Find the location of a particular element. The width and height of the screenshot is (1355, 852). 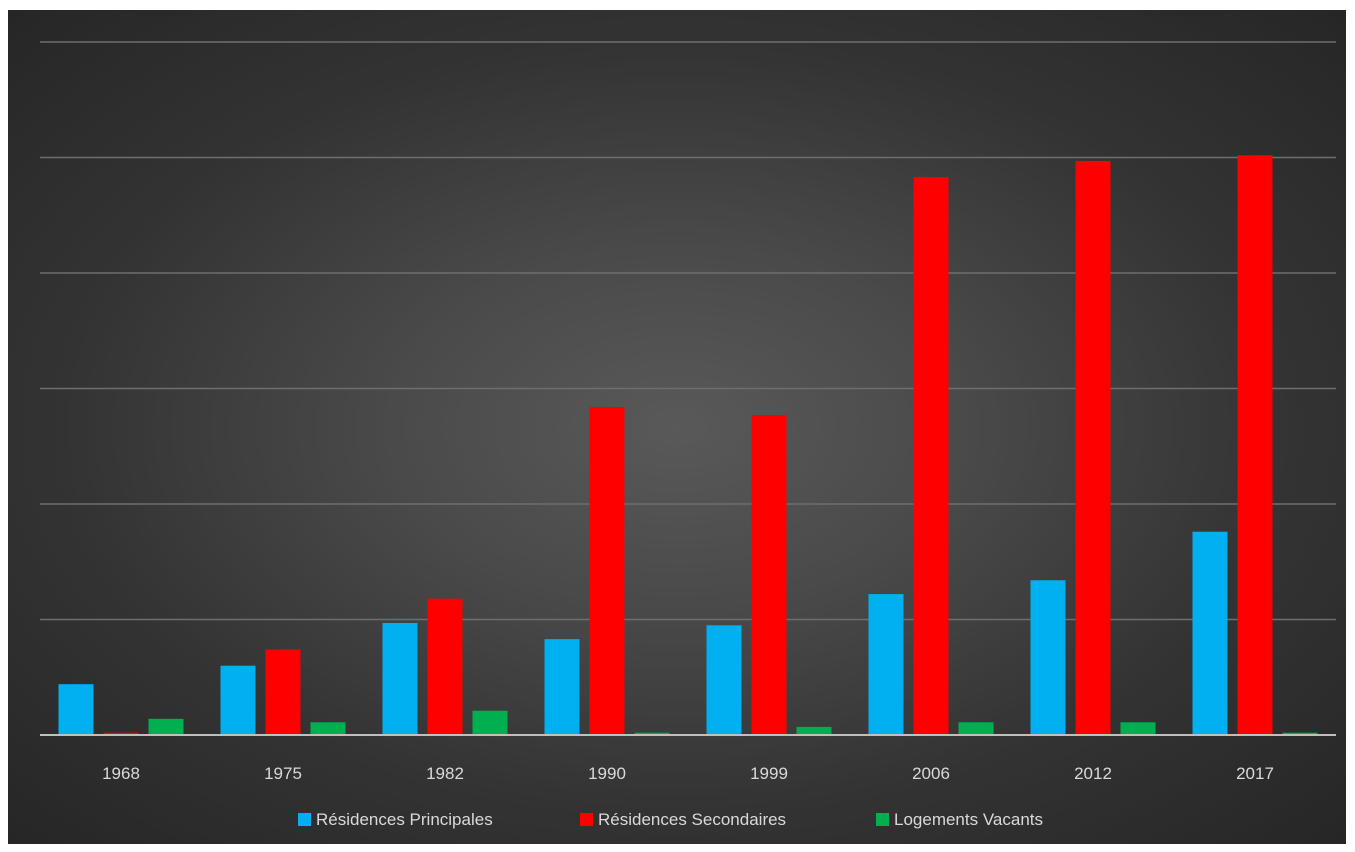

bar-r-sidences-principales-1982 is located at coordinates (400, 678).